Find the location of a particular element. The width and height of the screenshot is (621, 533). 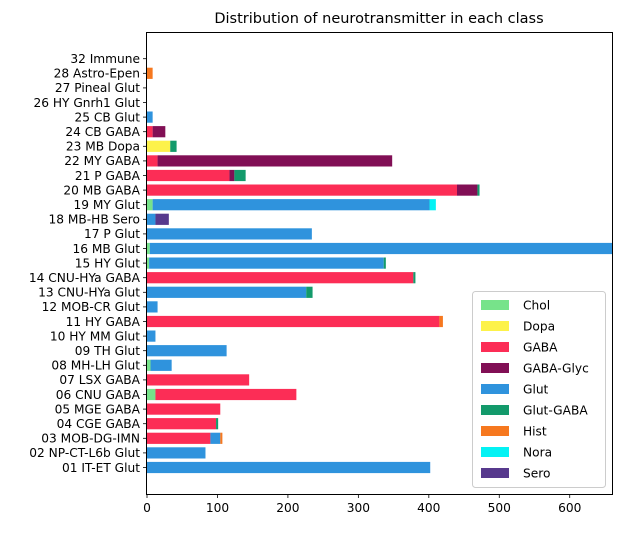

legend-swatch-chol is located at coordinates (495, 305).